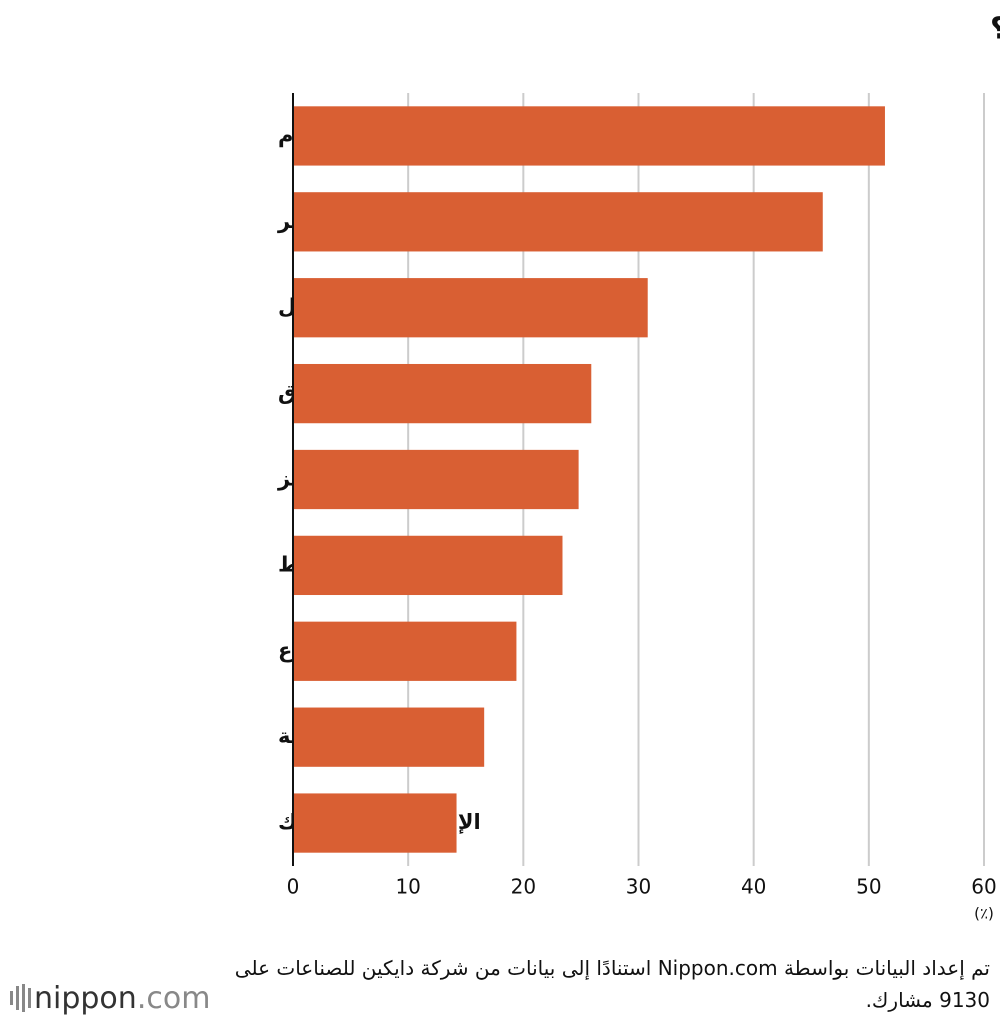 The height and width of the screenshot is (1018, 1000). Describe the element at coordinates (868, 887) in the screenshot. I see `x-tick-label: 50` at that location.